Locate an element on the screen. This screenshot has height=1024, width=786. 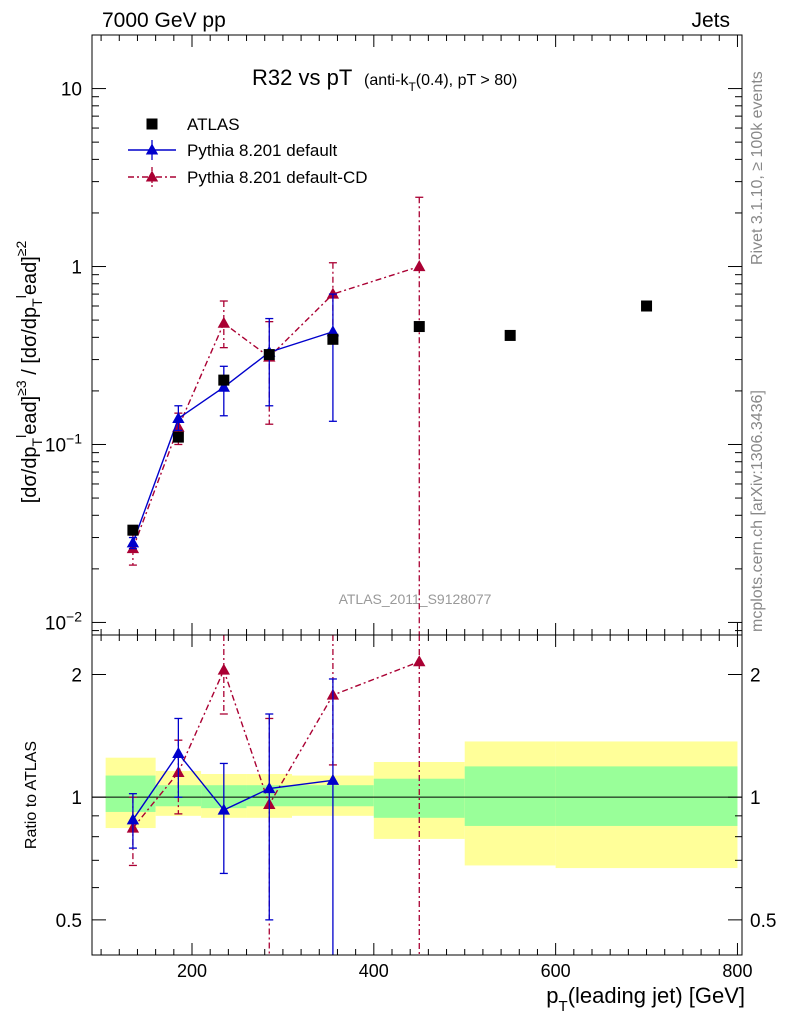
chart-title-sub-sub: T is located at coordinates (412, 87).